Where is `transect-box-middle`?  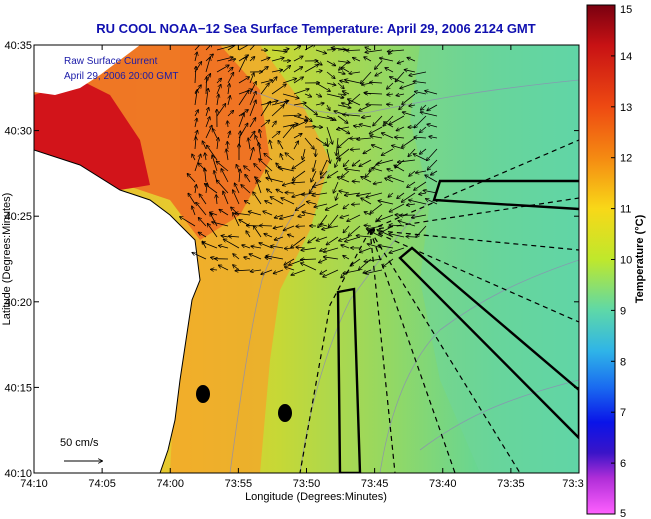
transect-box-middle is located at coordinates (488, 343).